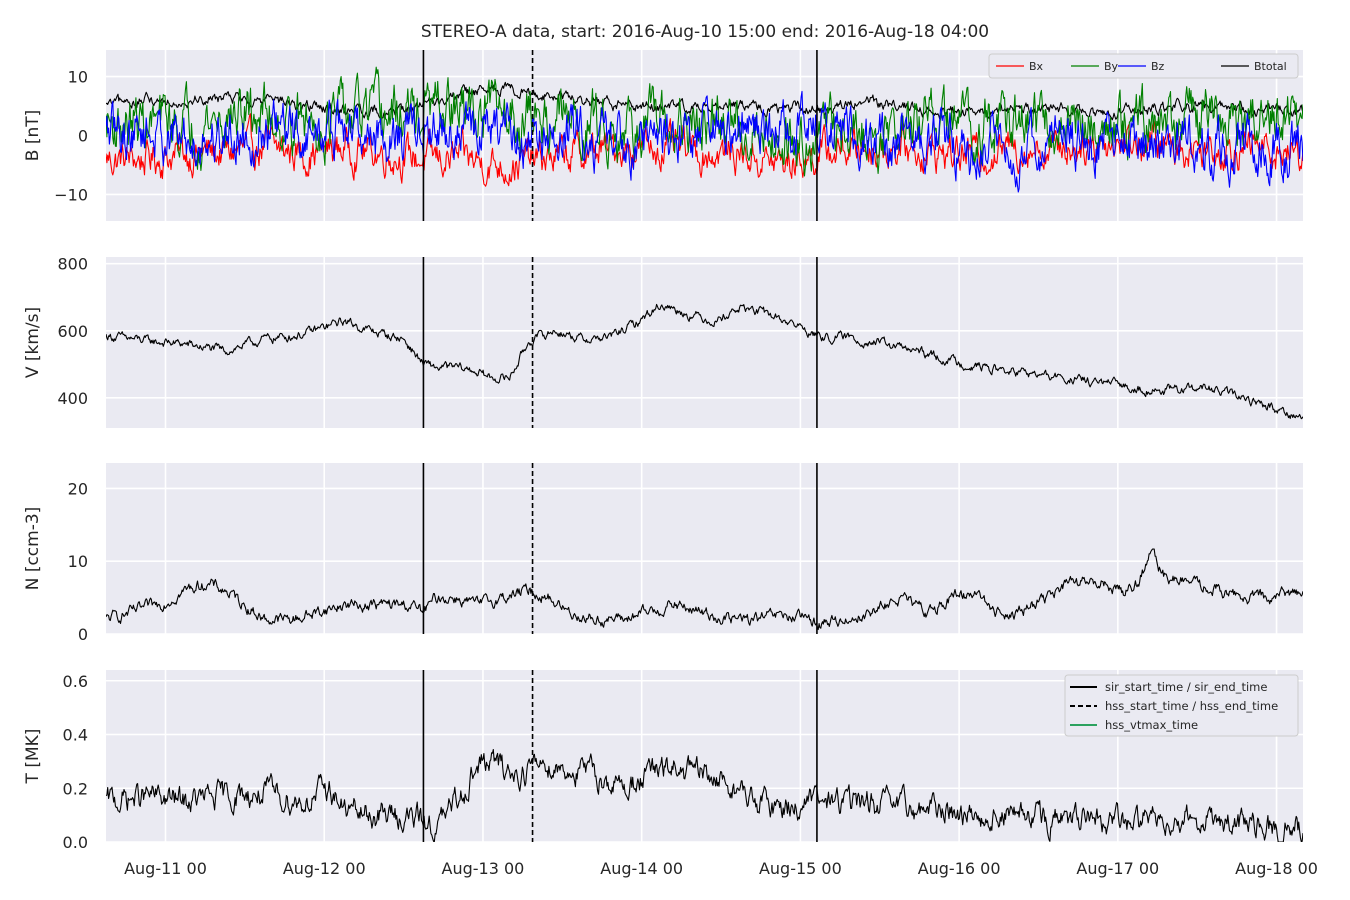 The width and height of the screenshot is (1350, 900). Describe the element at coordinates (1036, 66) in the screenshot. I see `legend-bx-label: Bx` at that location.